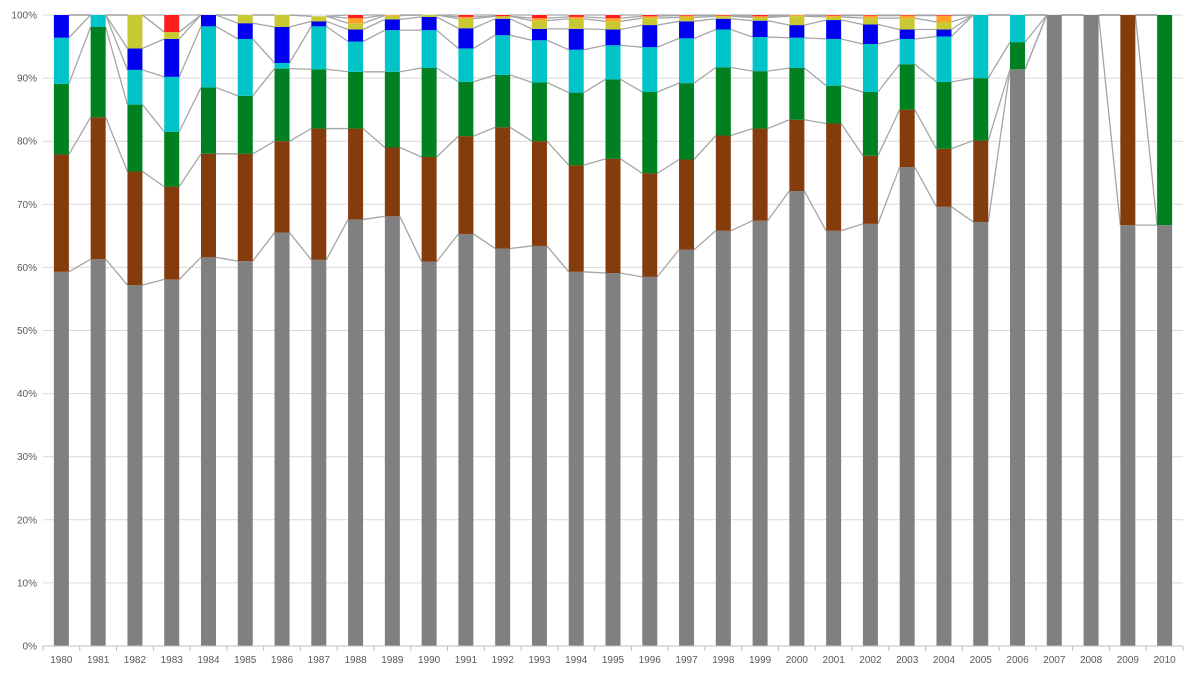 The width and height of the screenshot is (1200, 679). What do you see at coordinates (686, 660) in the screenshot?
I see `x-tick-label: 1997` at bounding box center [686, 660].